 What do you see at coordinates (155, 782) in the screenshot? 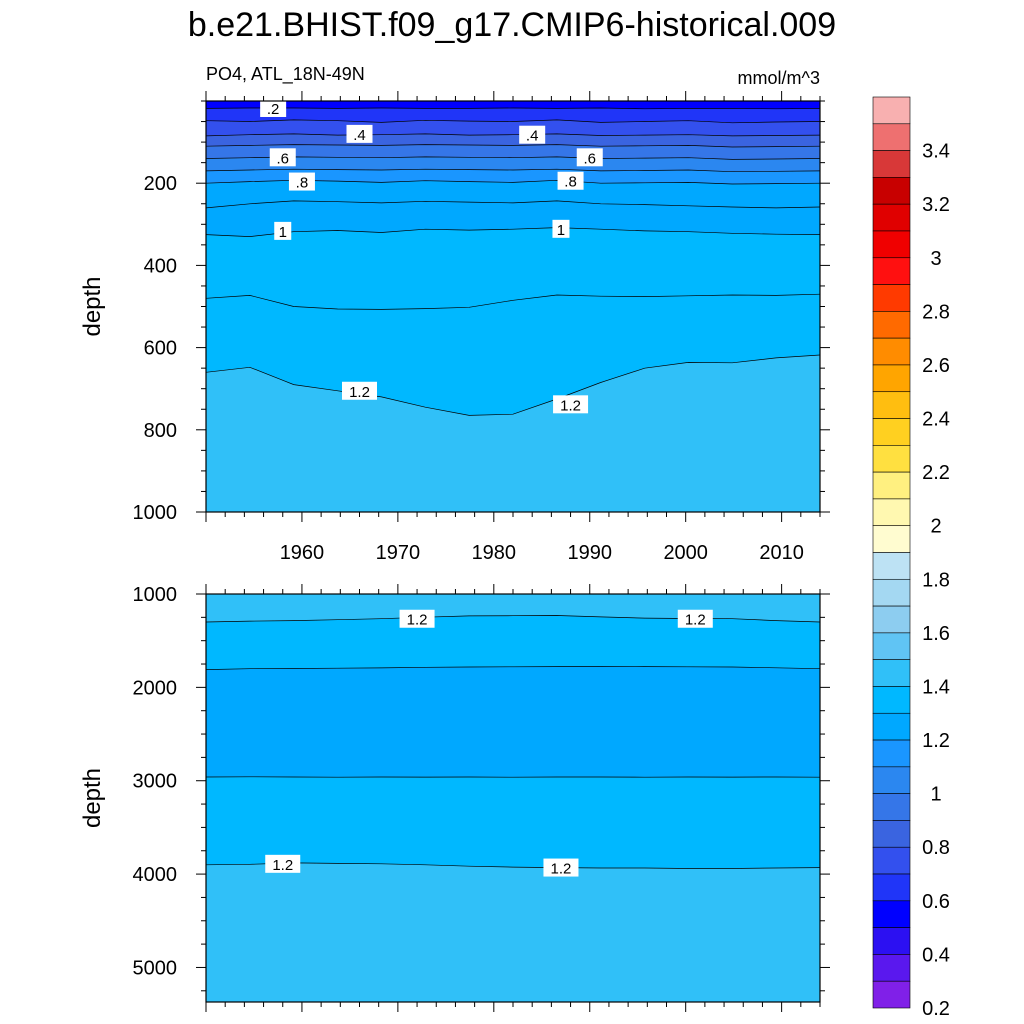
I see `y-tick-label: 3000` at bounding box center [155, 782].